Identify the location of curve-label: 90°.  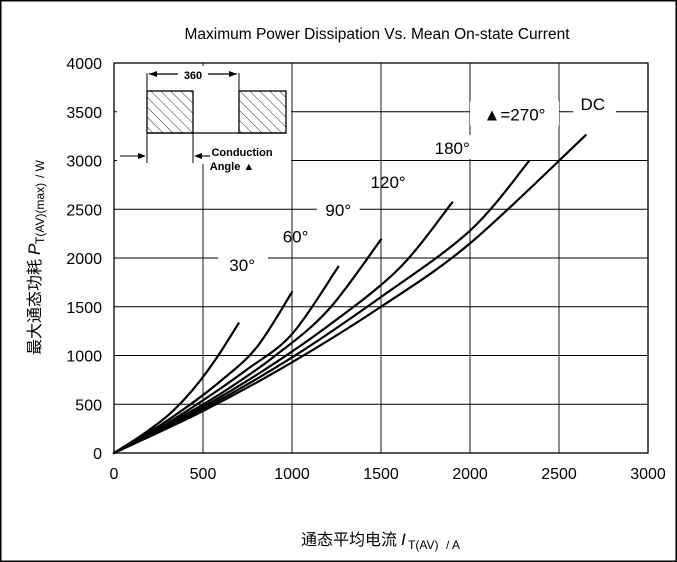
(338, 210).